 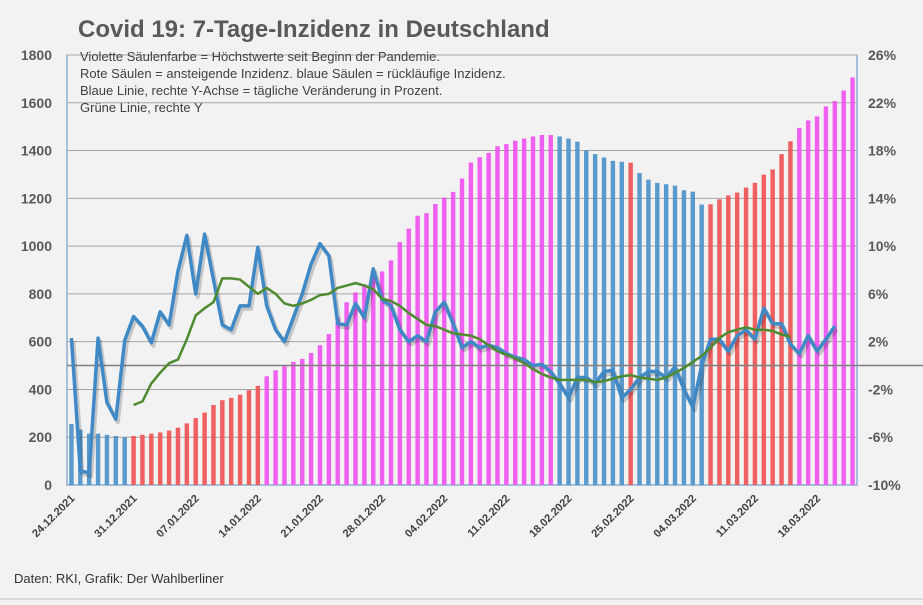 What do you see at coordinates (882, 198) in the screenshot?
I see `y-right-tick-label: 14%` at bounding box center [882, 198].